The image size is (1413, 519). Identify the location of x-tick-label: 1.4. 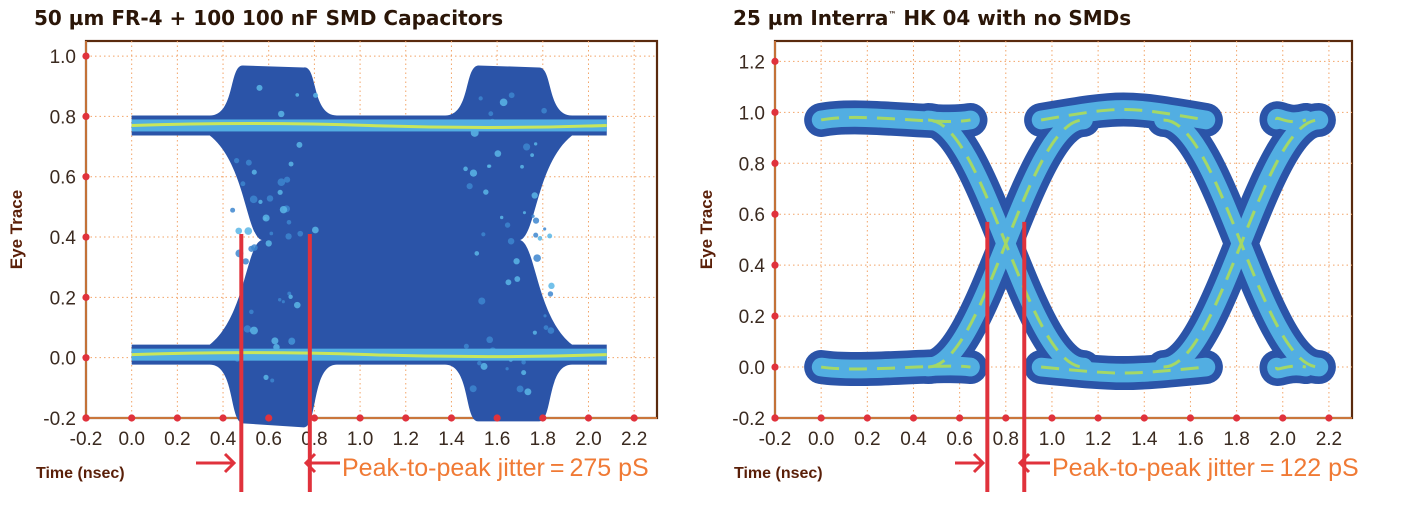
(451, 439).